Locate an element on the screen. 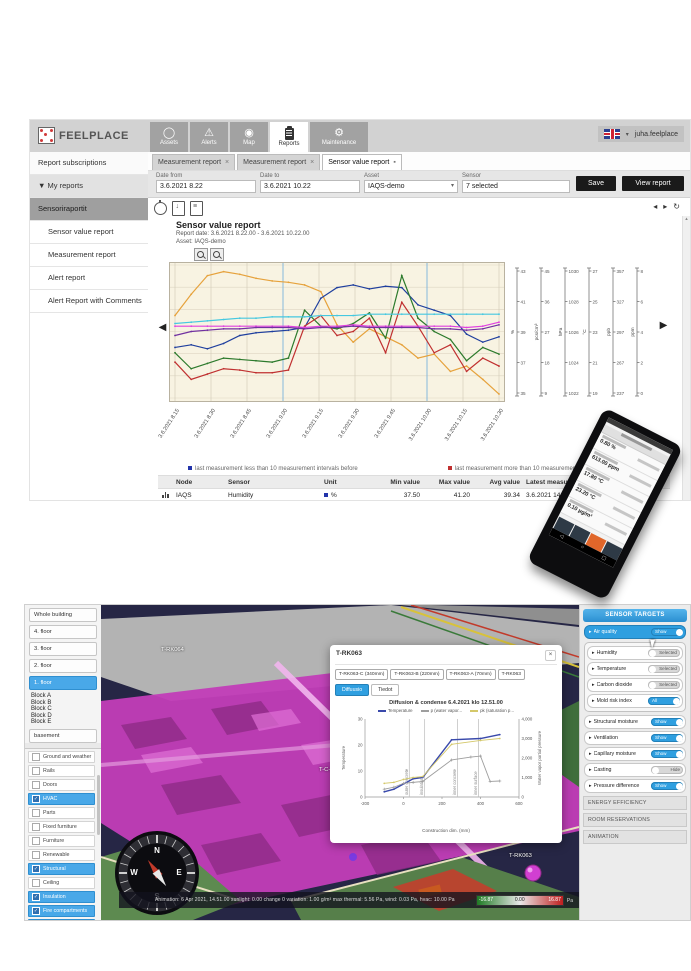 The image size is (691, 971). sensor-target-row: ▸ Mold risk index All is located at coordinates (635, 701).